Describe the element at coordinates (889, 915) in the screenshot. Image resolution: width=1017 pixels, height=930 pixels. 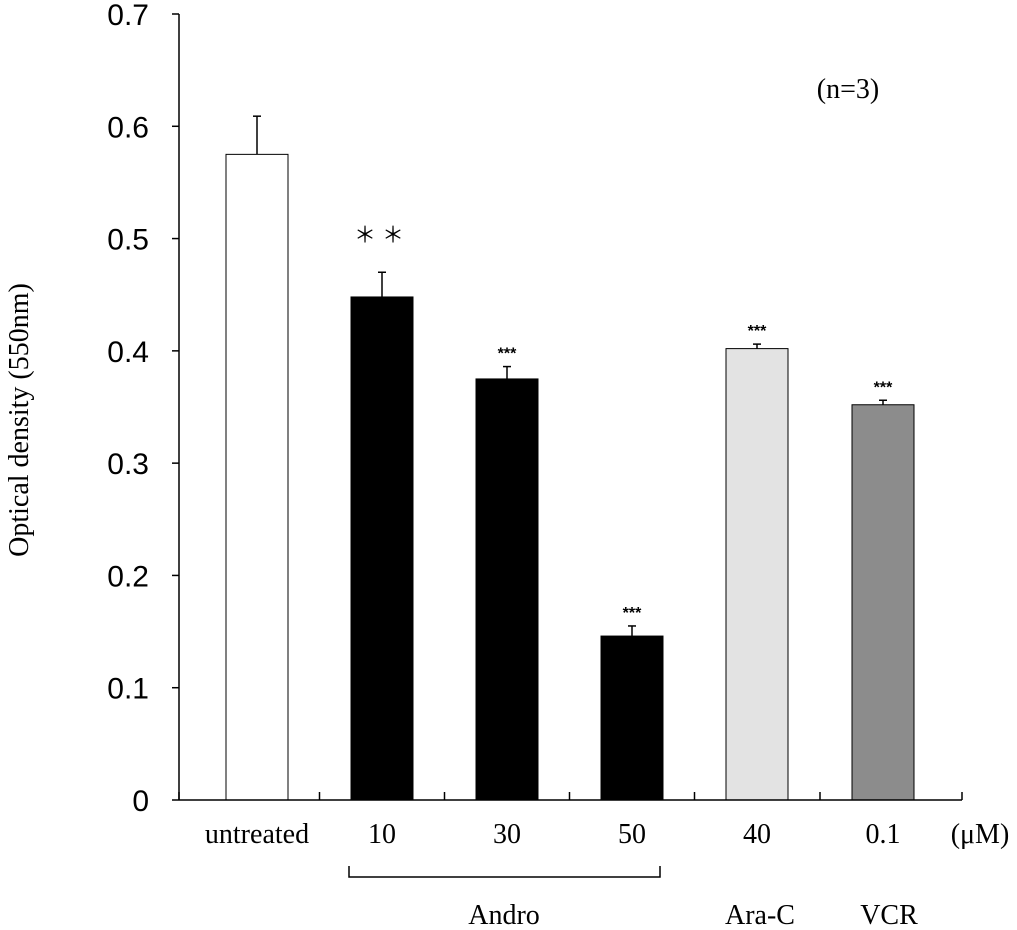
I see `group-label-vcr: VCR` at that location.